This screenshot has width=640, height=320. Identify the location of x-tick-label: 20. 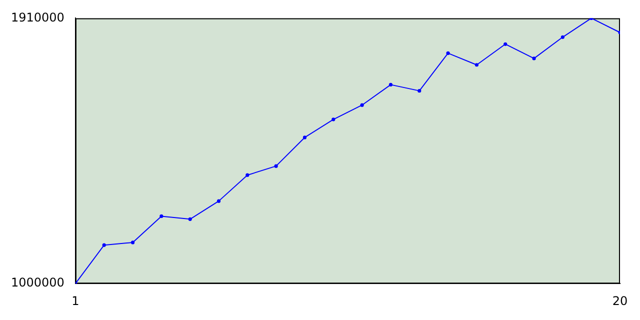
(620, 301).